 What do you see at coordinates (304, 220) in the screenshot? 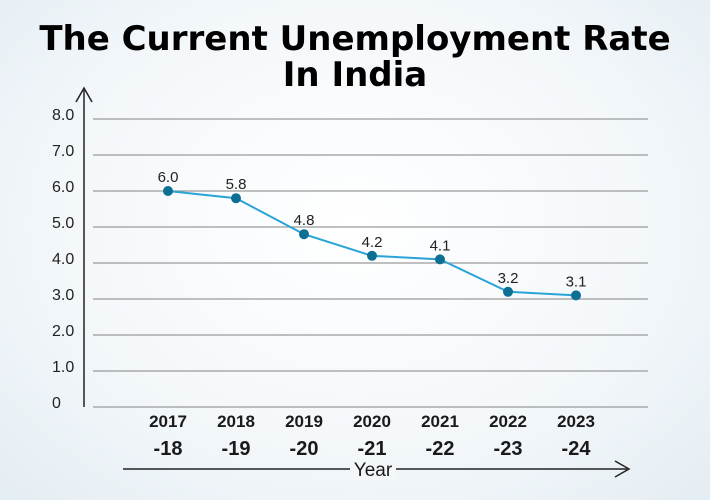
I see `data-label: 4.8` at bounding box center [304, 220].